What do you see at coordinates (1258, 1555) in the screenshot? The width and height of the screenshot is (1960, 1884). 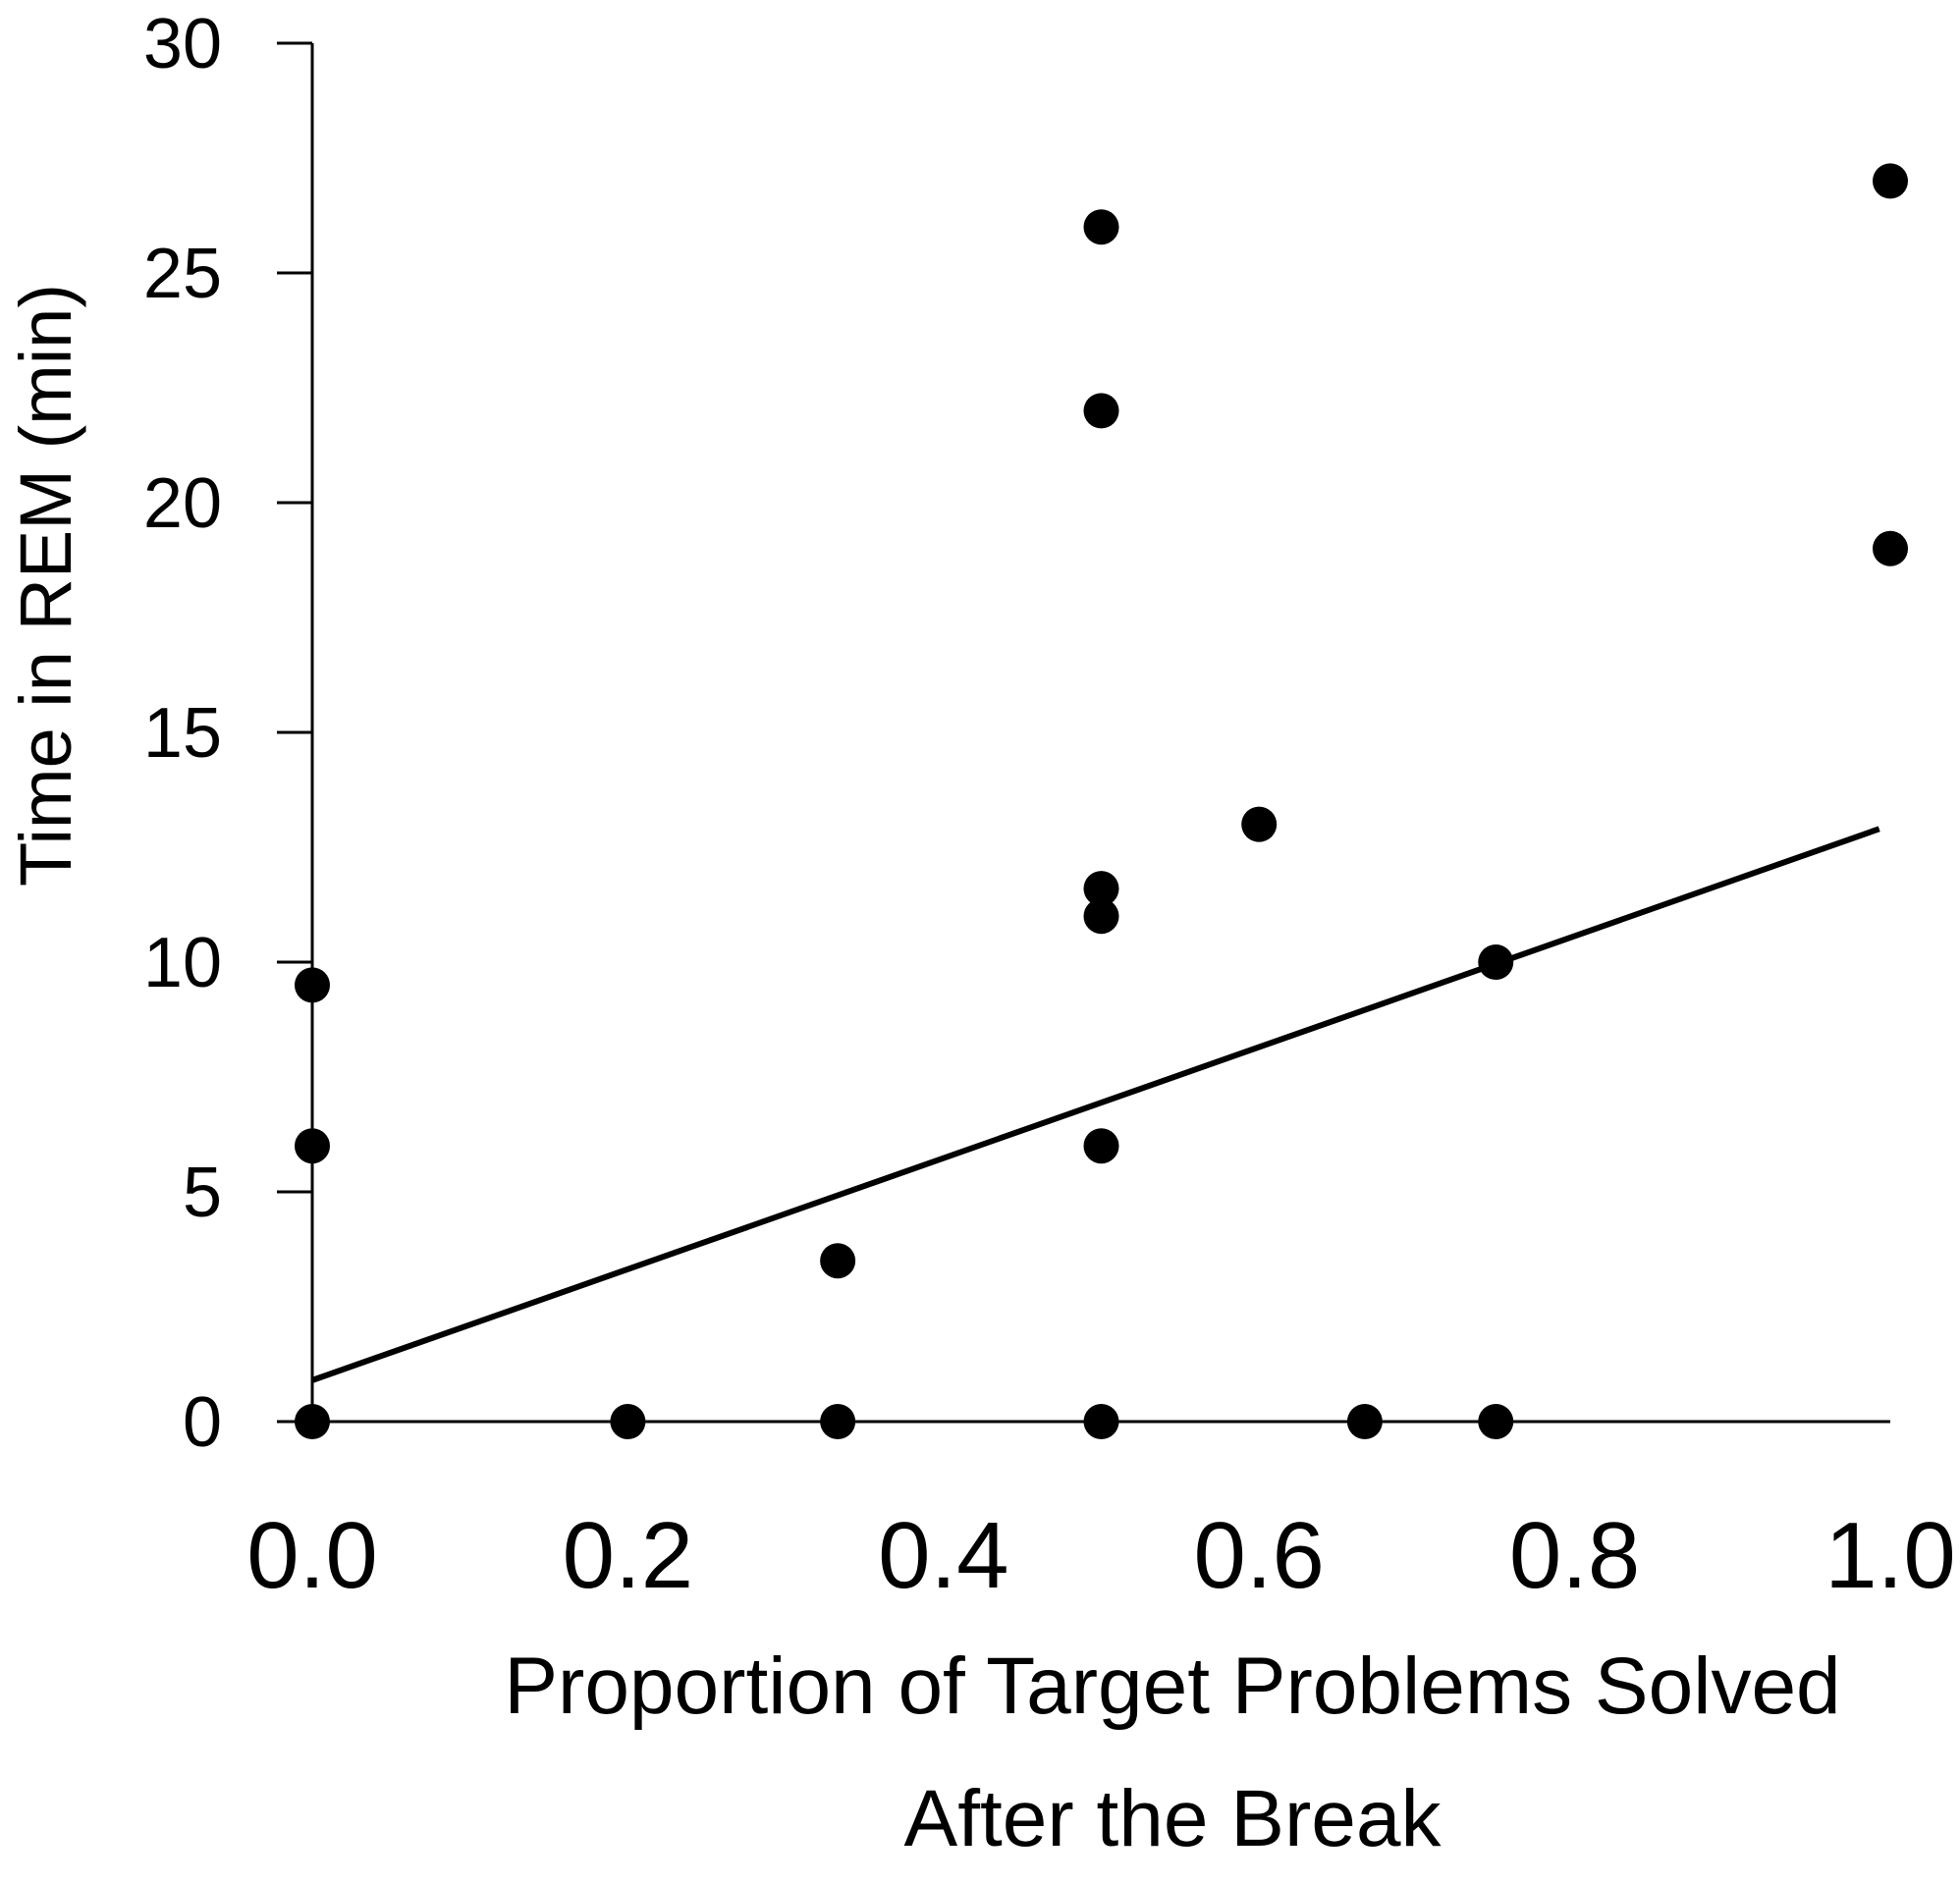 I see `x-tick-label: 0.6` at bounding box center [1258, 1555].